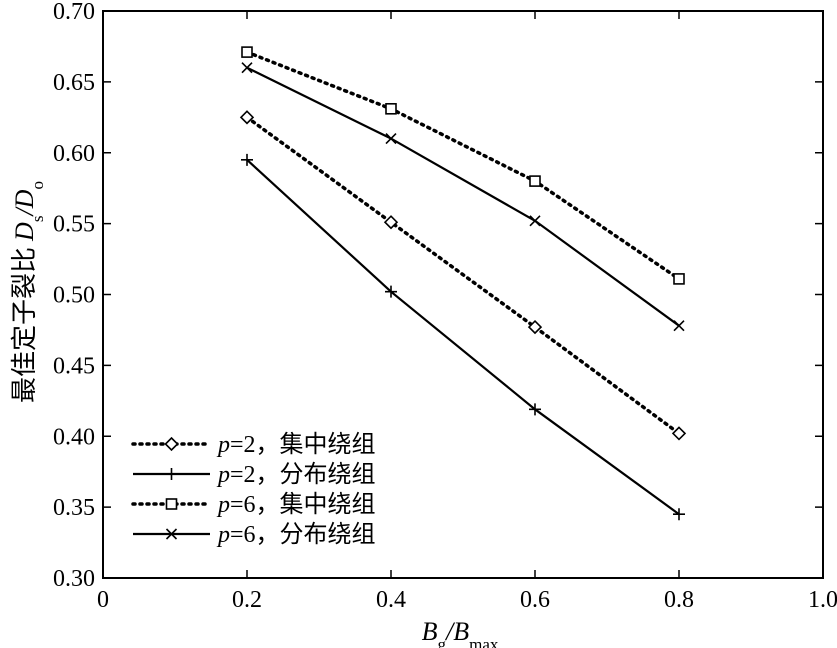 Image resolution: width=837 pixels, height=648 pixels. Describe the element at coordinates (74, 366) in the screenshot. I see `y-tick-label: 0.45` at that location.